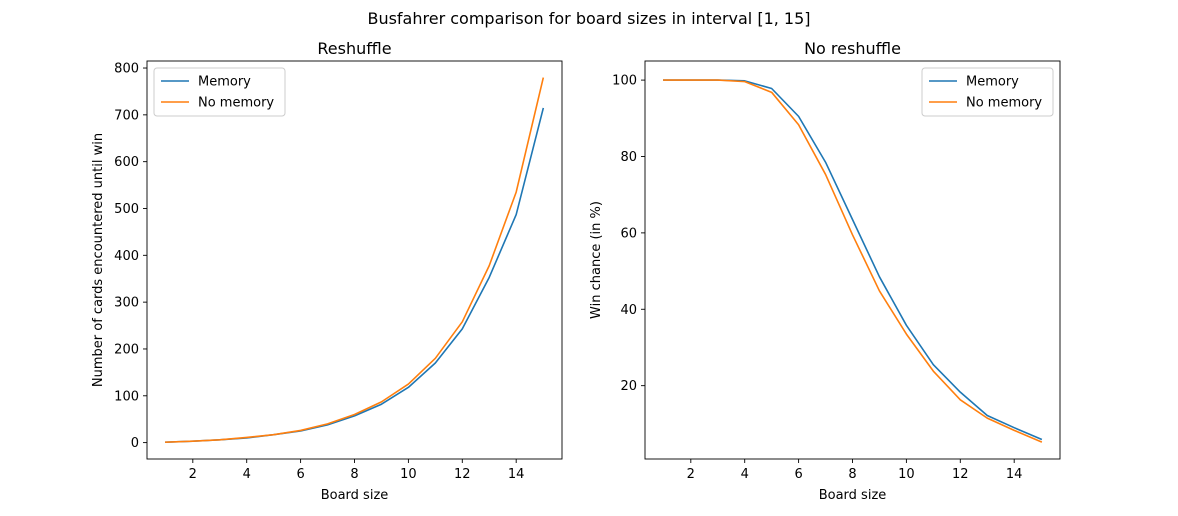 The width and height of the screenshot is (1178, 516). I want to click on y-axis-label: Number of cards encountered until win, so click(98, 260).